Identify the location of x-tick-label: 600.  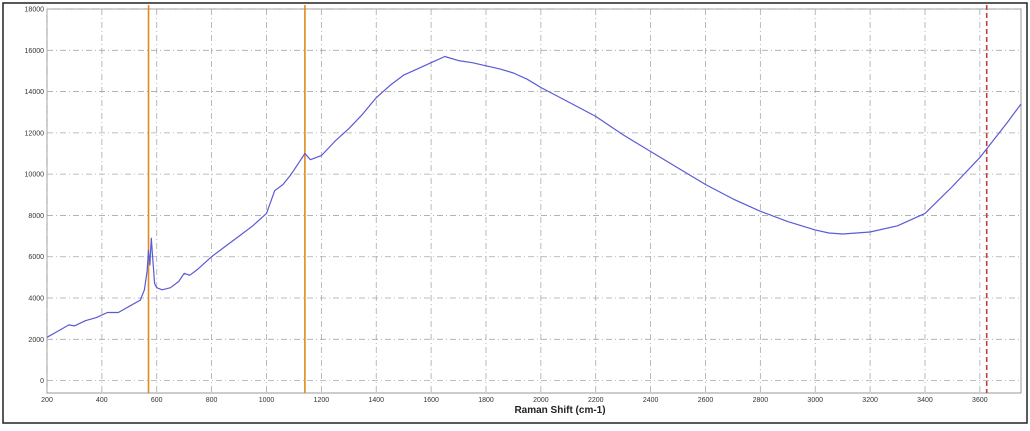
(157, 400).